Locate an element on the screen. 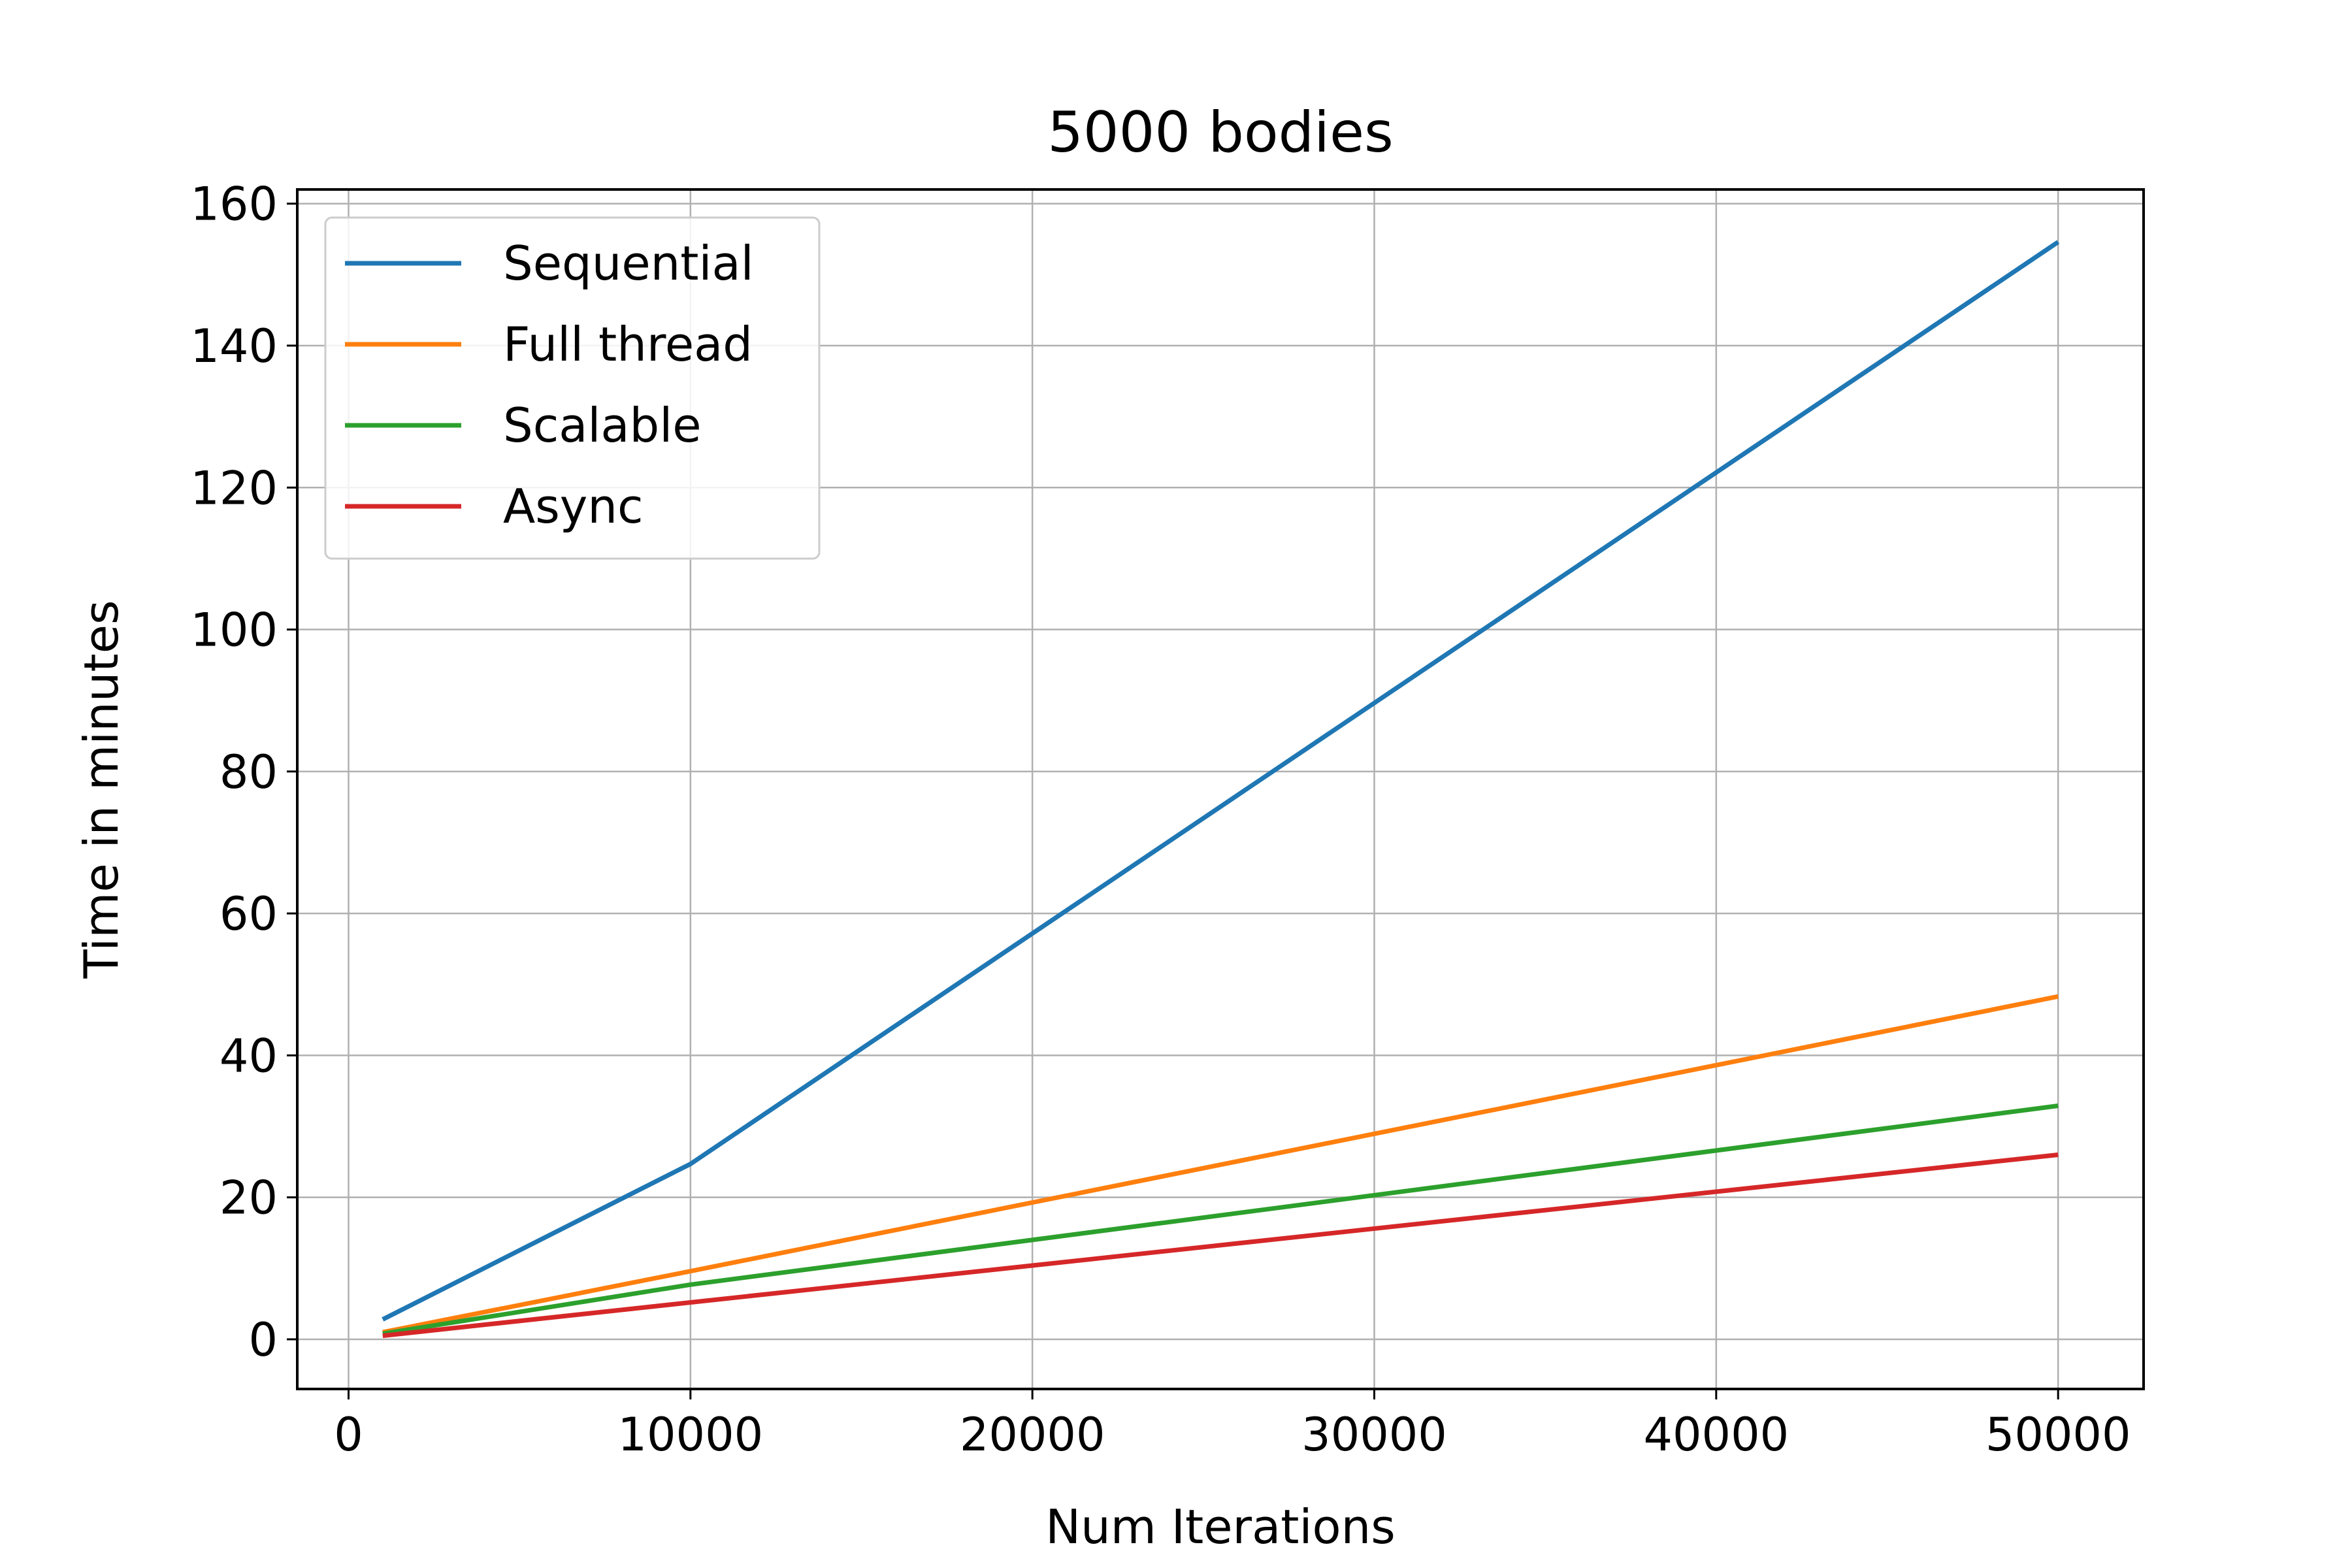  y-tick-label: 160 is located at coordinates (234, 204).